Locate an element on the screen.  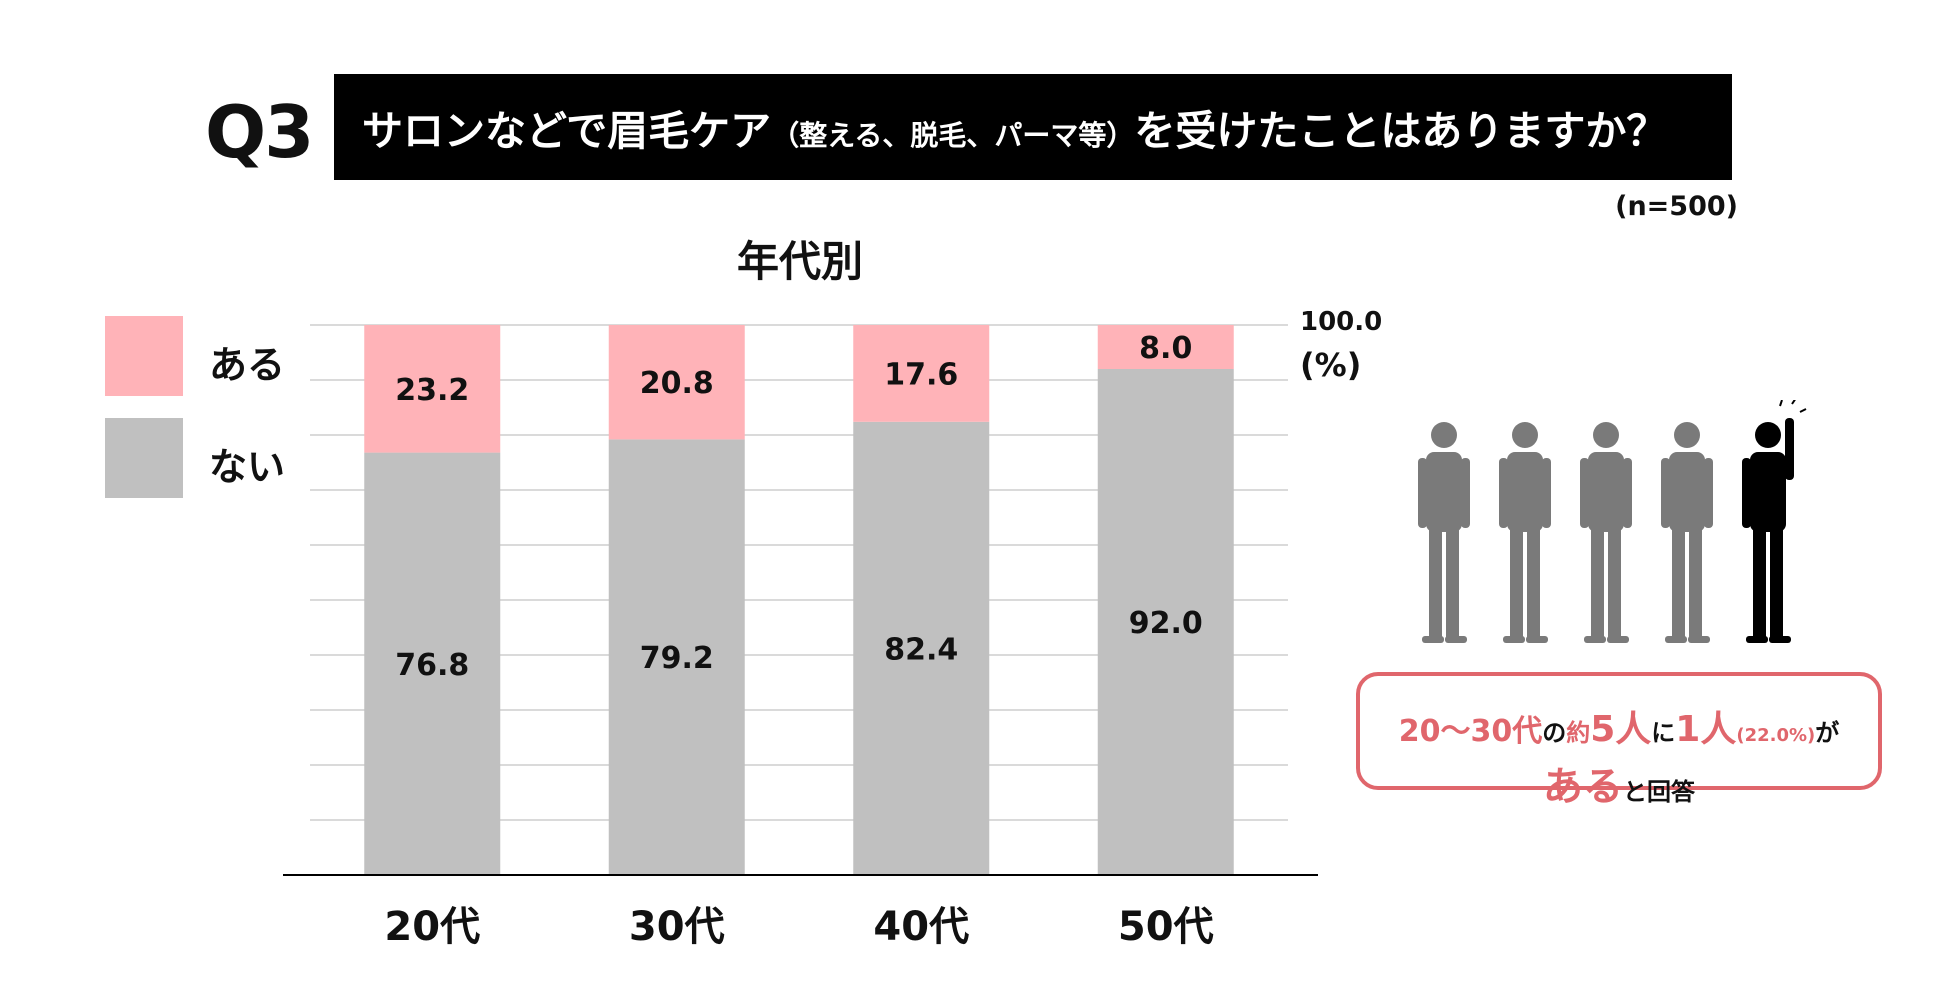
legend-item-no: ない is located at coordinates (215, 458).